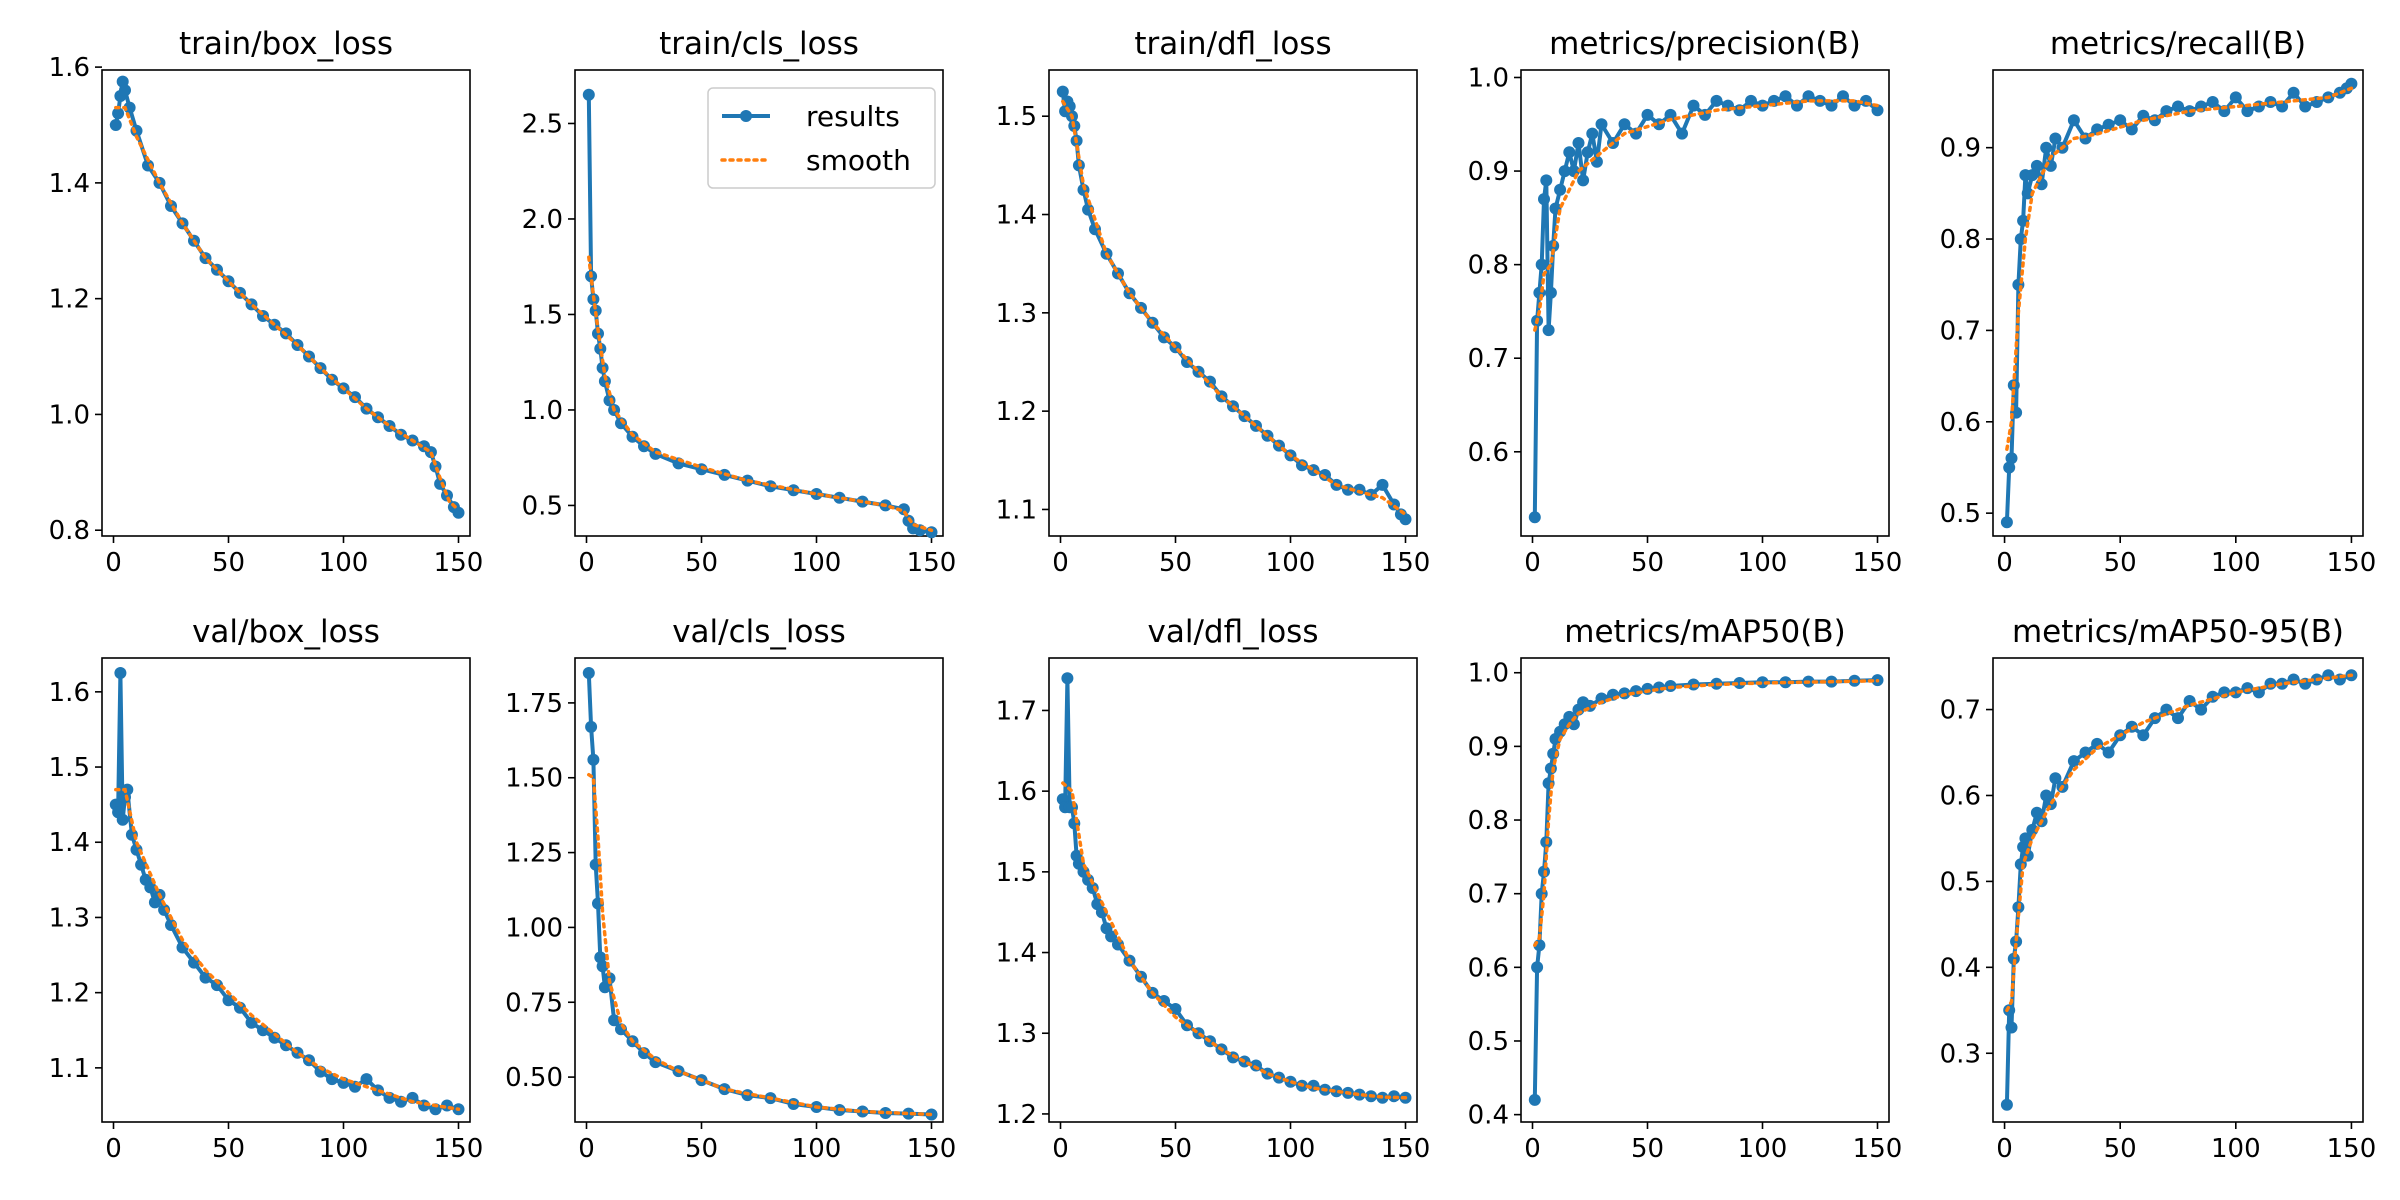  Describe the element at coordinates (858, 160) in the screenshot. I see `legend-label-smooth: smooth` at that location.